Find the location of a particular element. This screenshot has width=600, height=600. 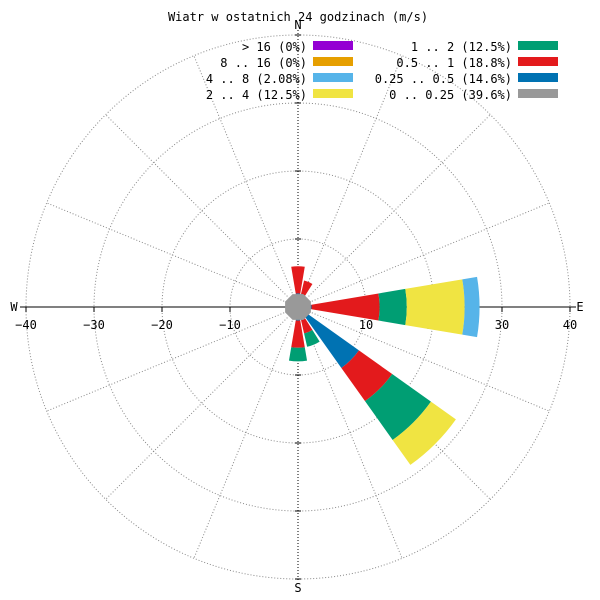

axis-tick-label: 10 is located at coordinates (366, 325).